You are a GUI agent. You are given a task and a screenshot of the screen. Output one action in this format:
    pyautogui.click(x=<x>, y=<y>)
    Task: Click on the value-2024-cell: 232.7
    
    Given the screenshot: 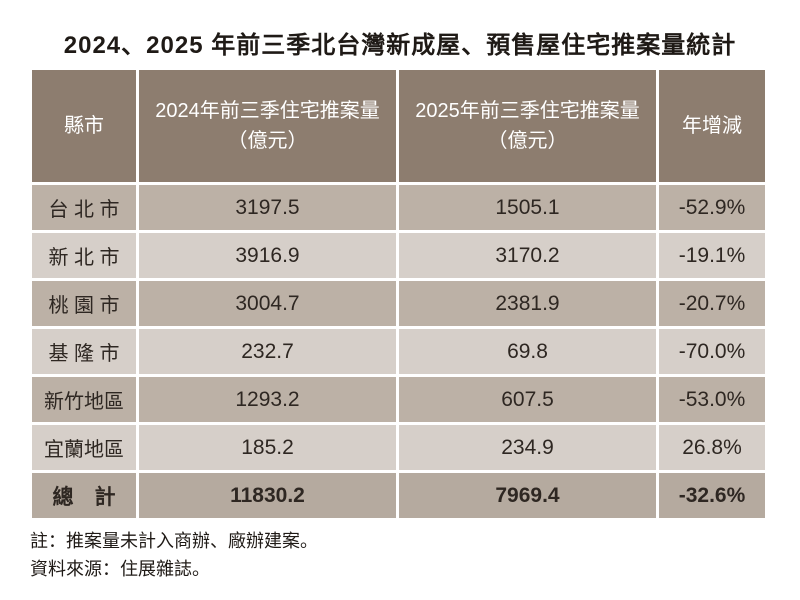 What is the action you would take?
    pyautogui.click(x=267, y=351)
    